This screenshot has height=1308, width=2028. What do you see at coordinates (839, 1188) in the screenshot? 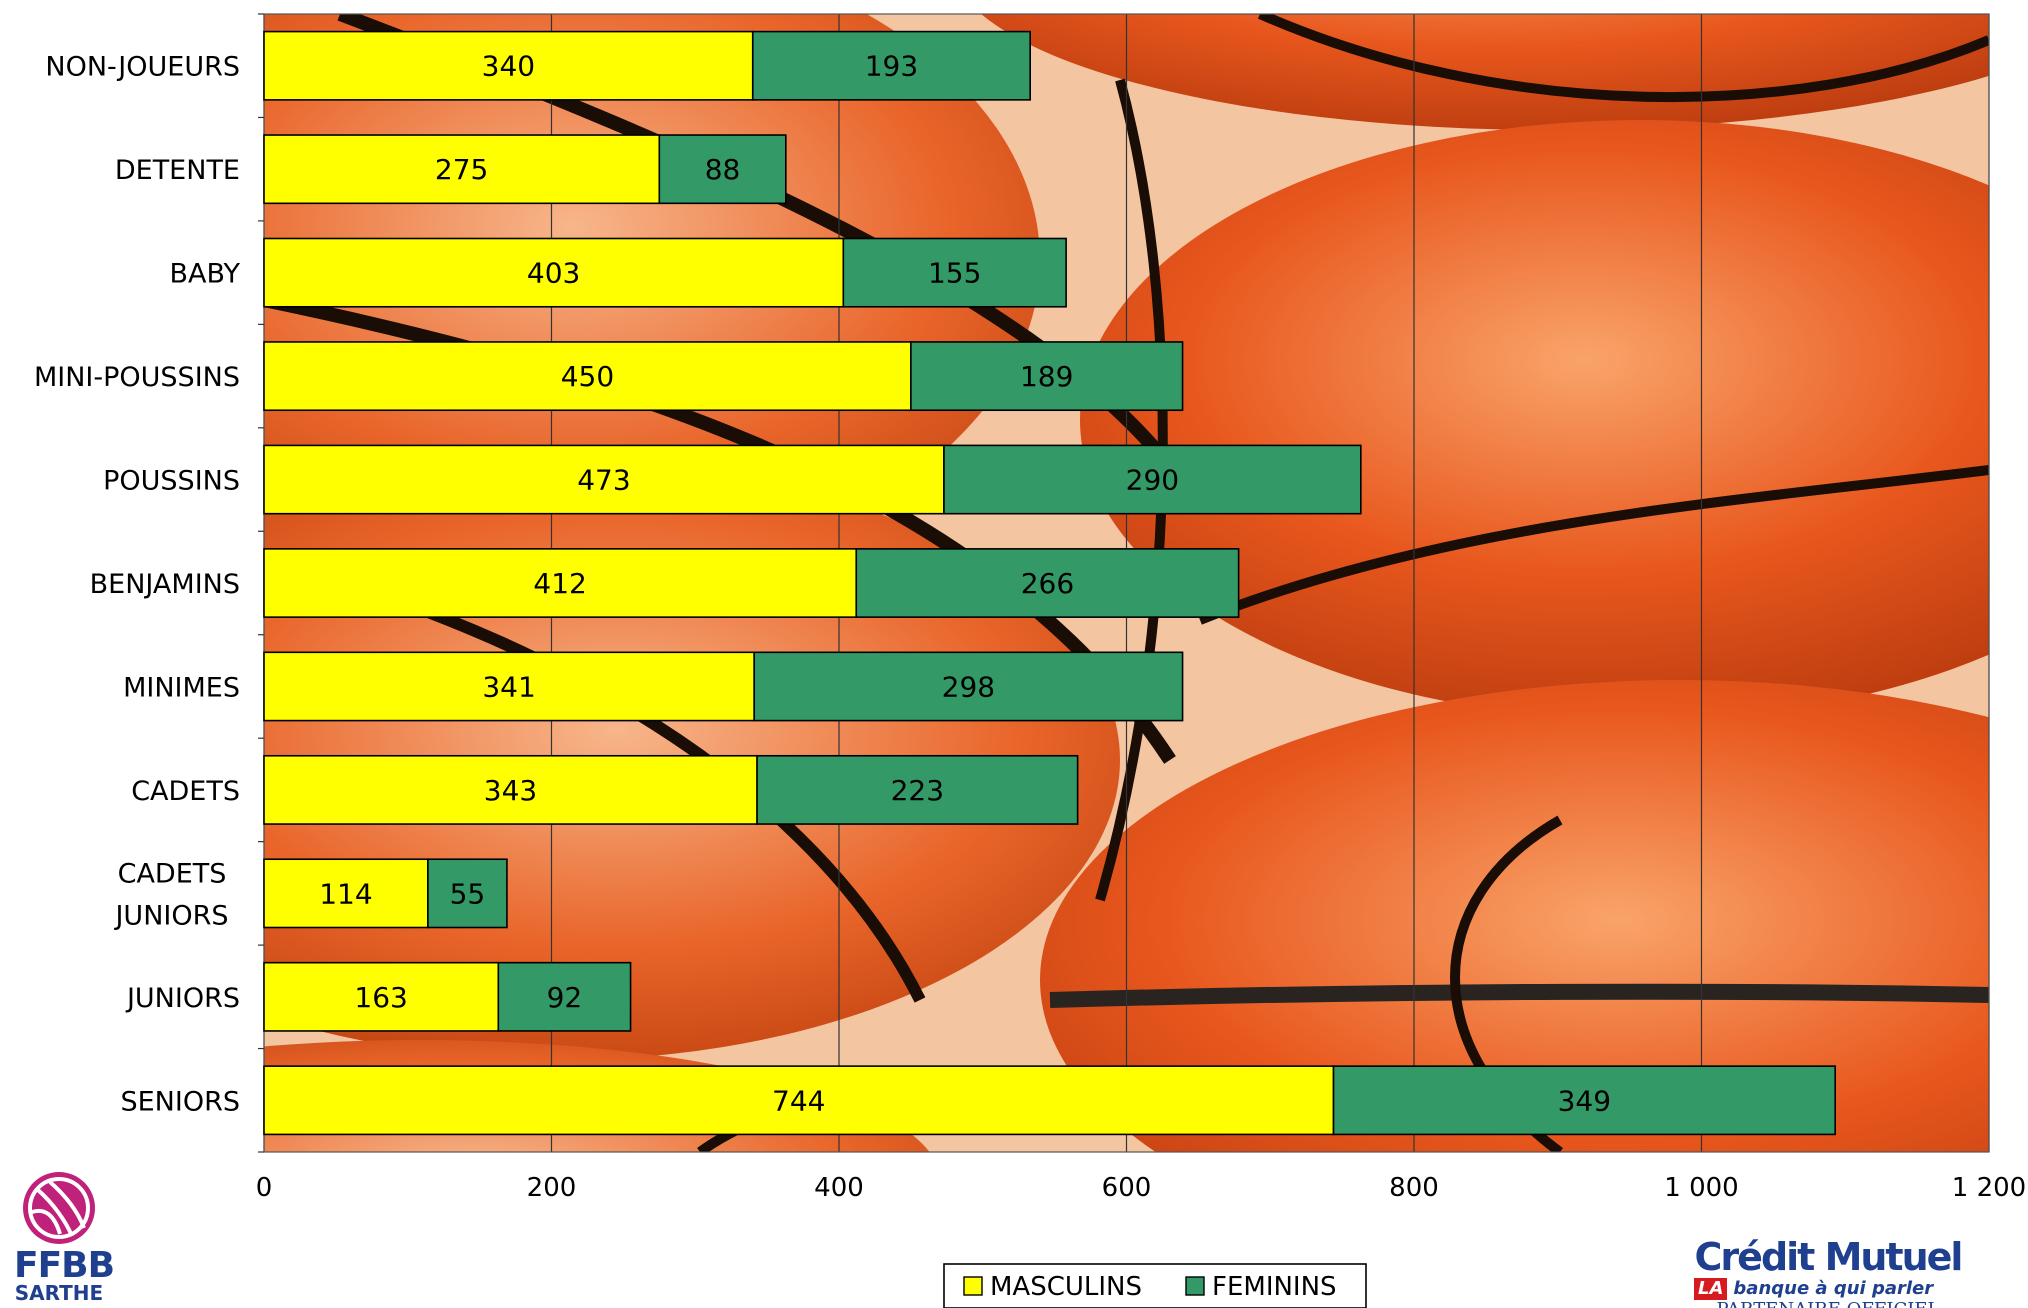
I see `x-tick-label: 400` at bounding box center [839, 1188].